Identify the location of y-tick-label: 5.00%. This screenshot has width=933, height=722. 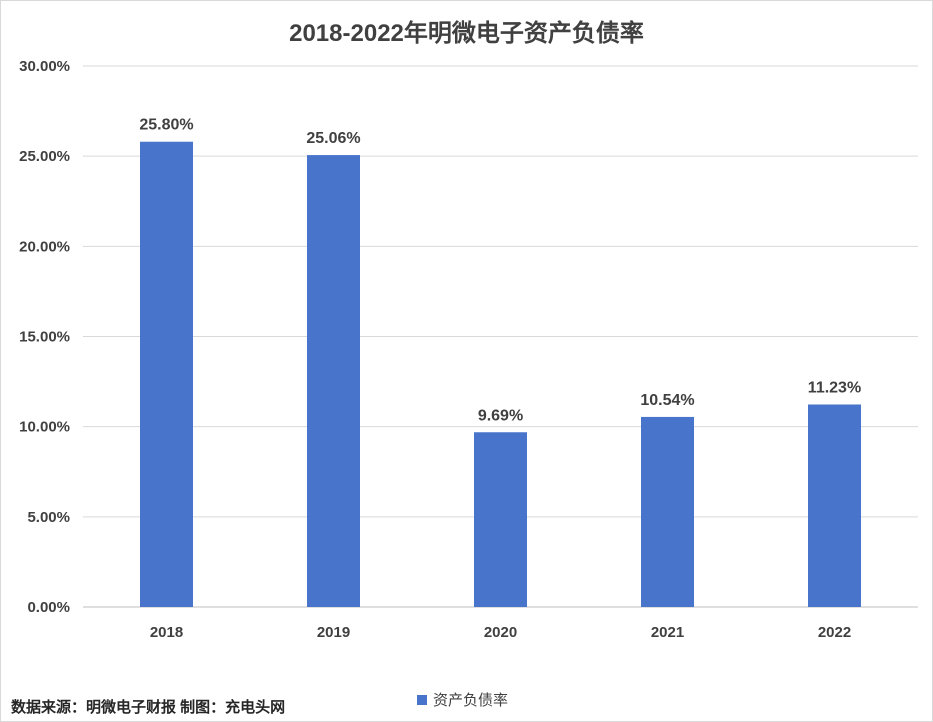
(48, 517).